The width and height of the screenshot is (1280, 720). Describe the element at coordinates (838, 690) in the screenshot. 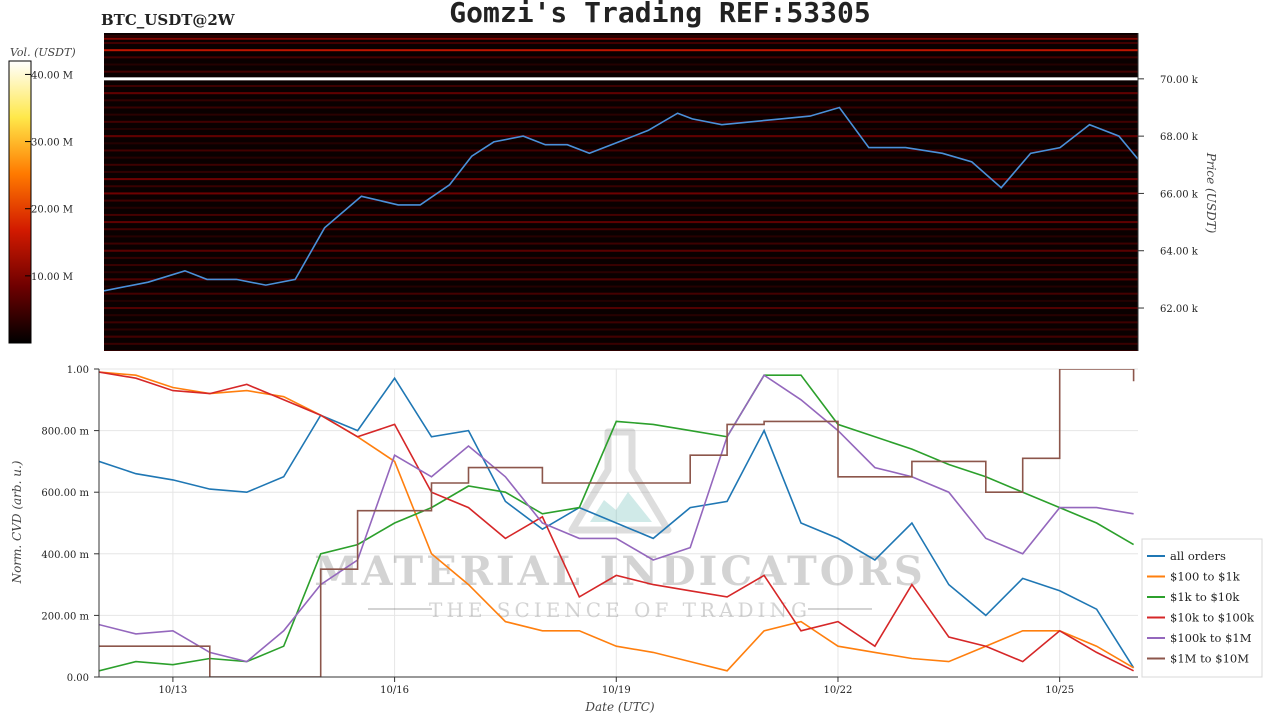

I see `x-tick-label: 10/22` at that location.